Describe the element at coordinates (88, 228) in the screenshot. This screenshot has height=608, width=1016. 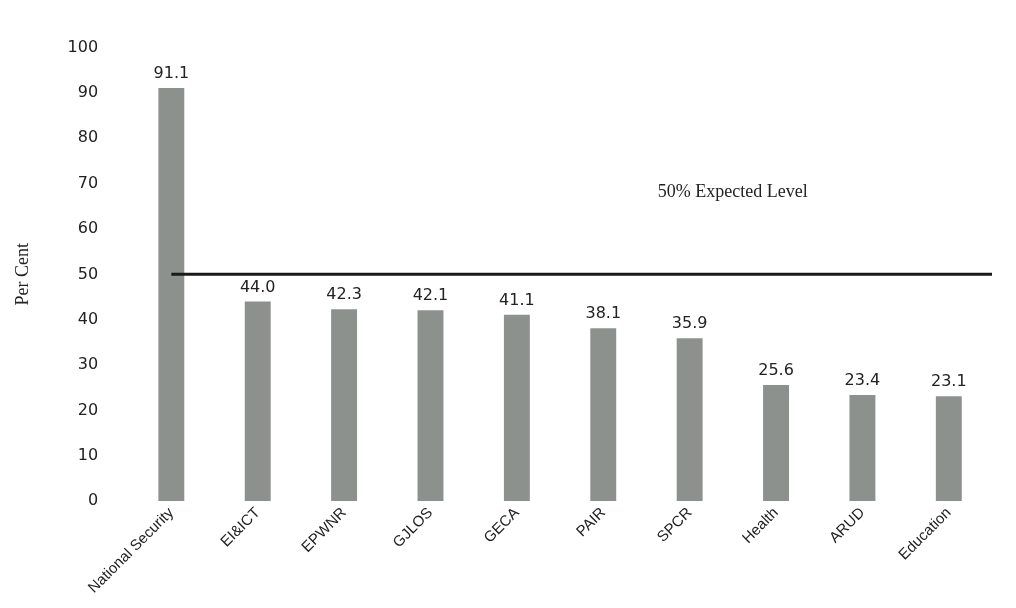
I see `y-tick-label: 60` at that location.